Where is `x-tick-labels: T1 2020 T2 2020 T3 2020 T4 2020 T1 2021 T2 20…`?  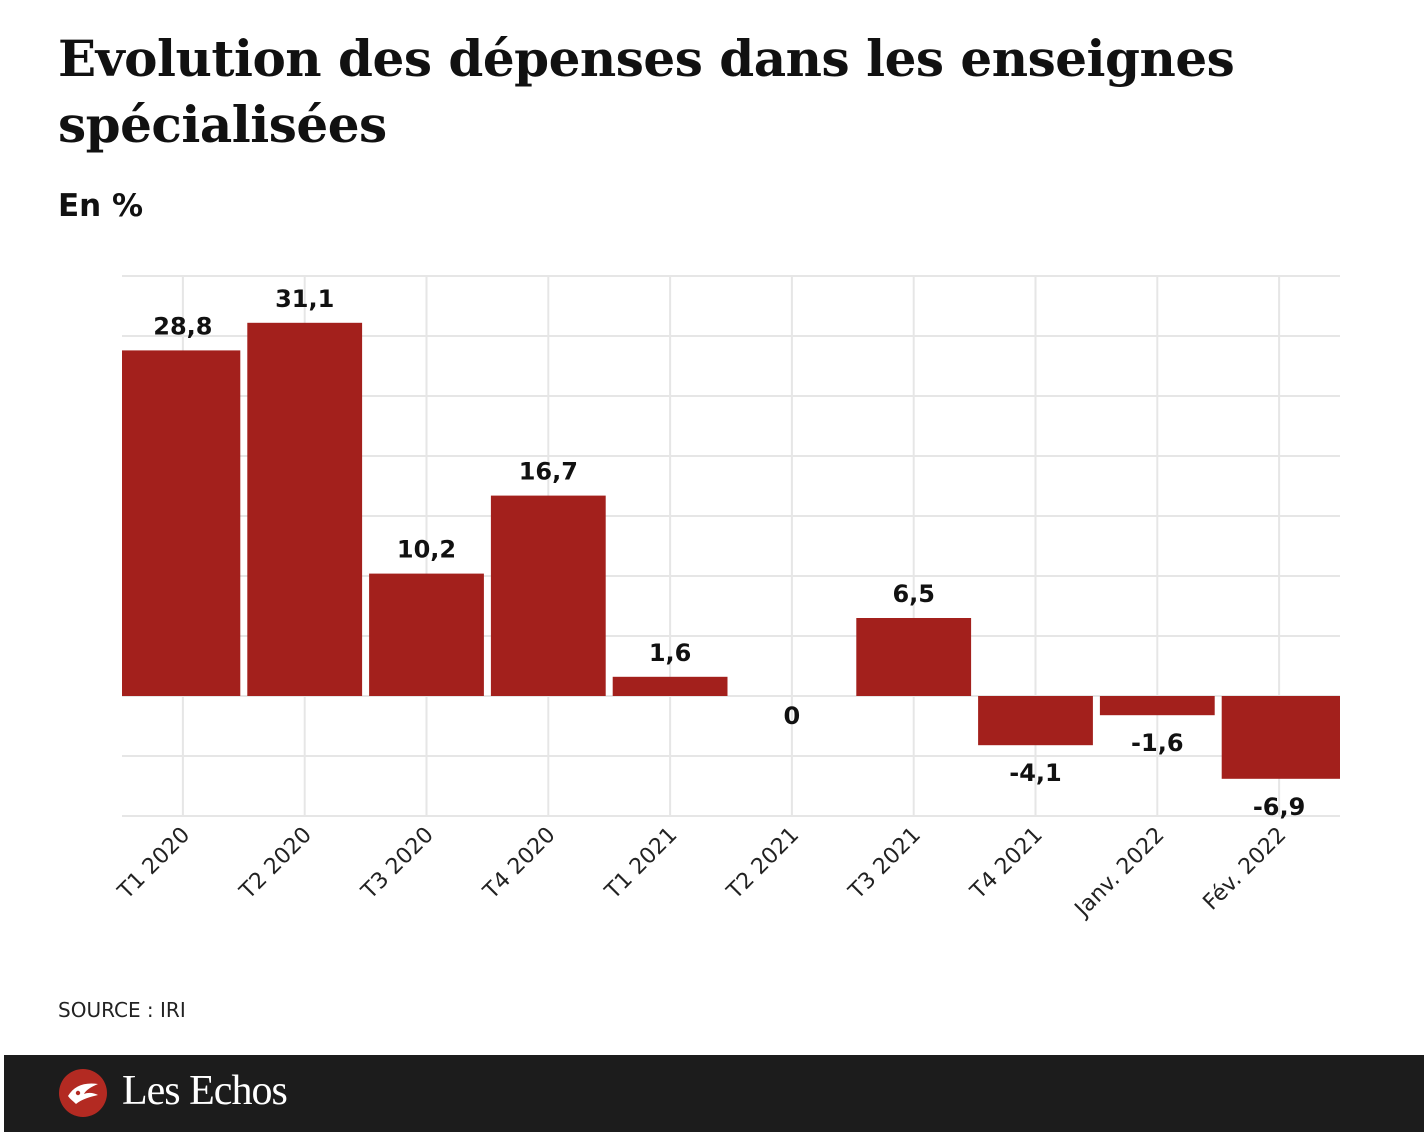 x-tick-labels: T1 2020 T2 2020 T3 2020 T4 2020 T1 2021 T2 20… is located at coordinates (702, 873).